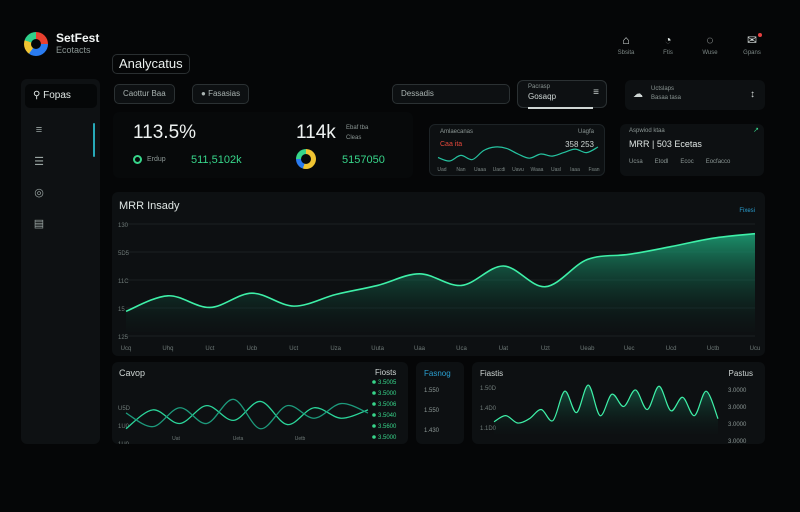  What do you see at coordinates (606, 409) in the screenshot?
I see `bottom-right-area` at bounding box center [606, 409].